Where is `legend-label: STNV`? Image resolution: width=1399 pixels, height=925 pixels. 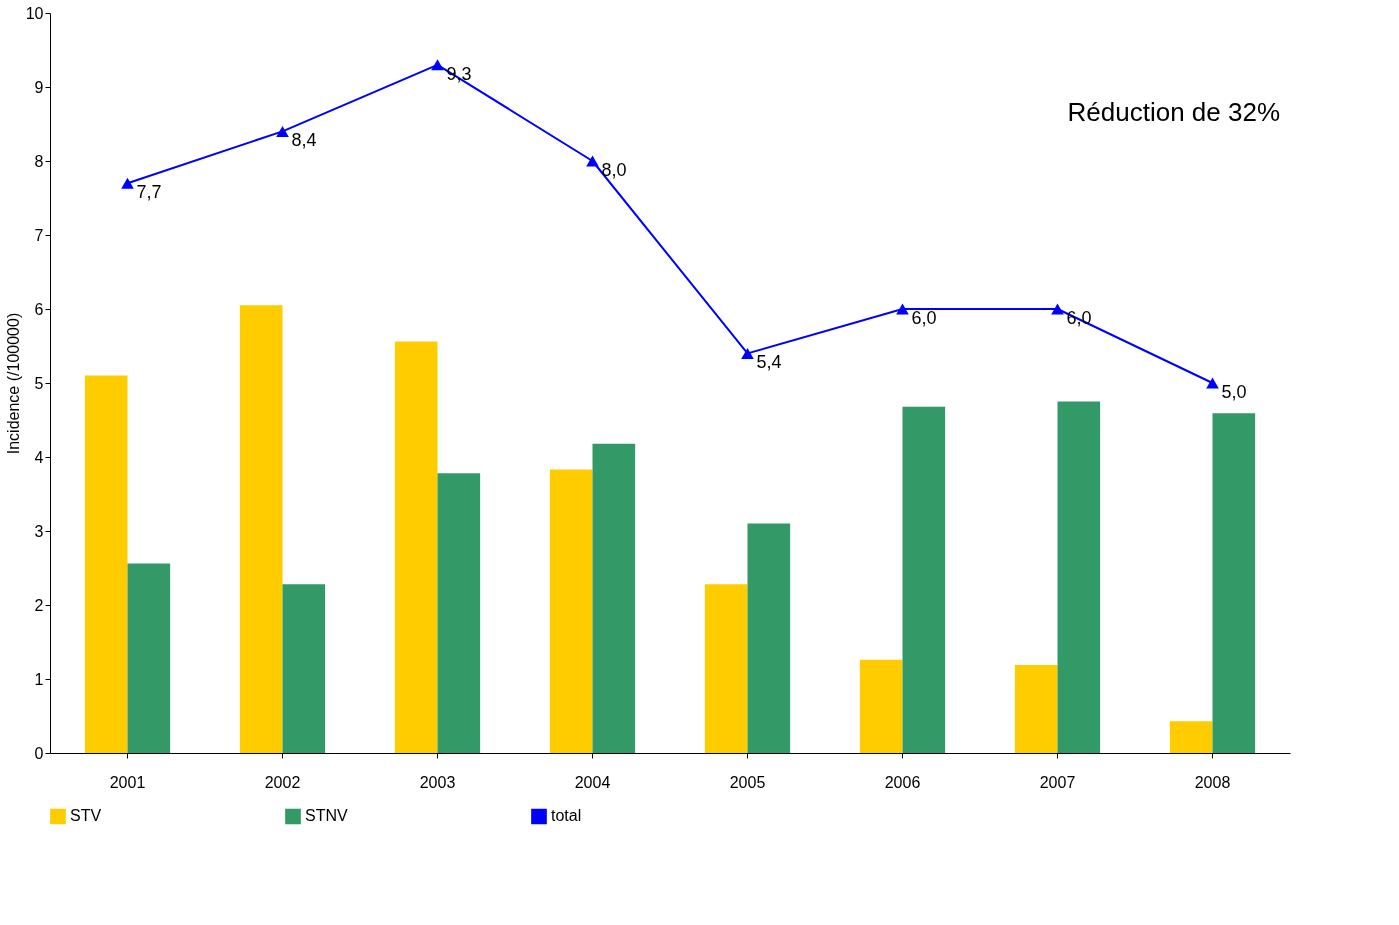 legend-label: STNV is located at coordinates (326, 816).